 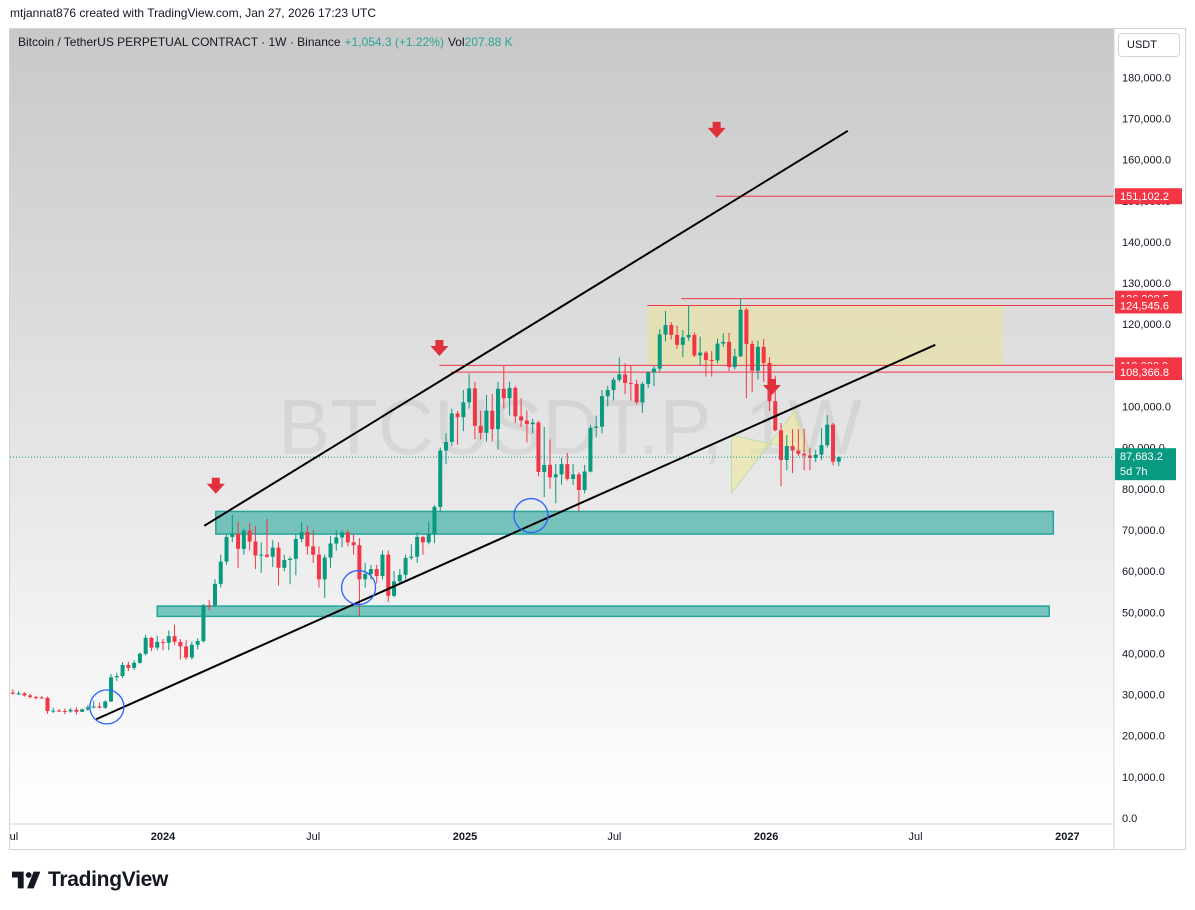 What do you see at coordinates (1143, 572) in the screenshot?
I see `y-tick-label: 60,000.0` at bounding box center [1143, 572].